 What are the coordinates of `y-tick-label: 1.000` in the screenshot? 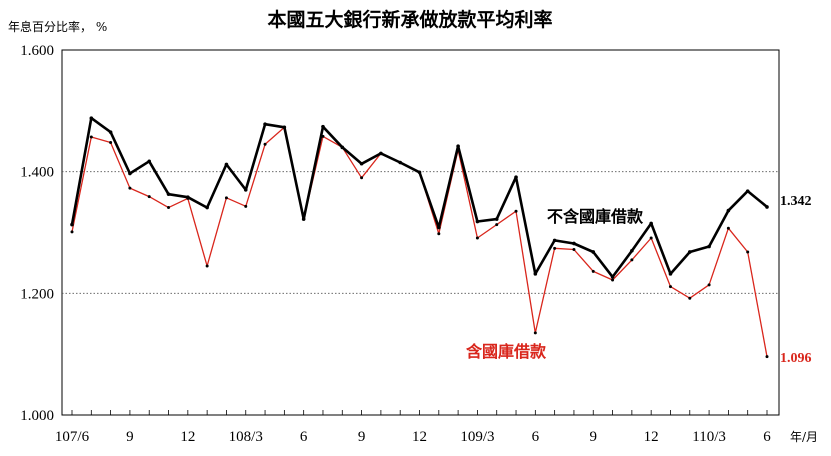 It's located at (37, 416).